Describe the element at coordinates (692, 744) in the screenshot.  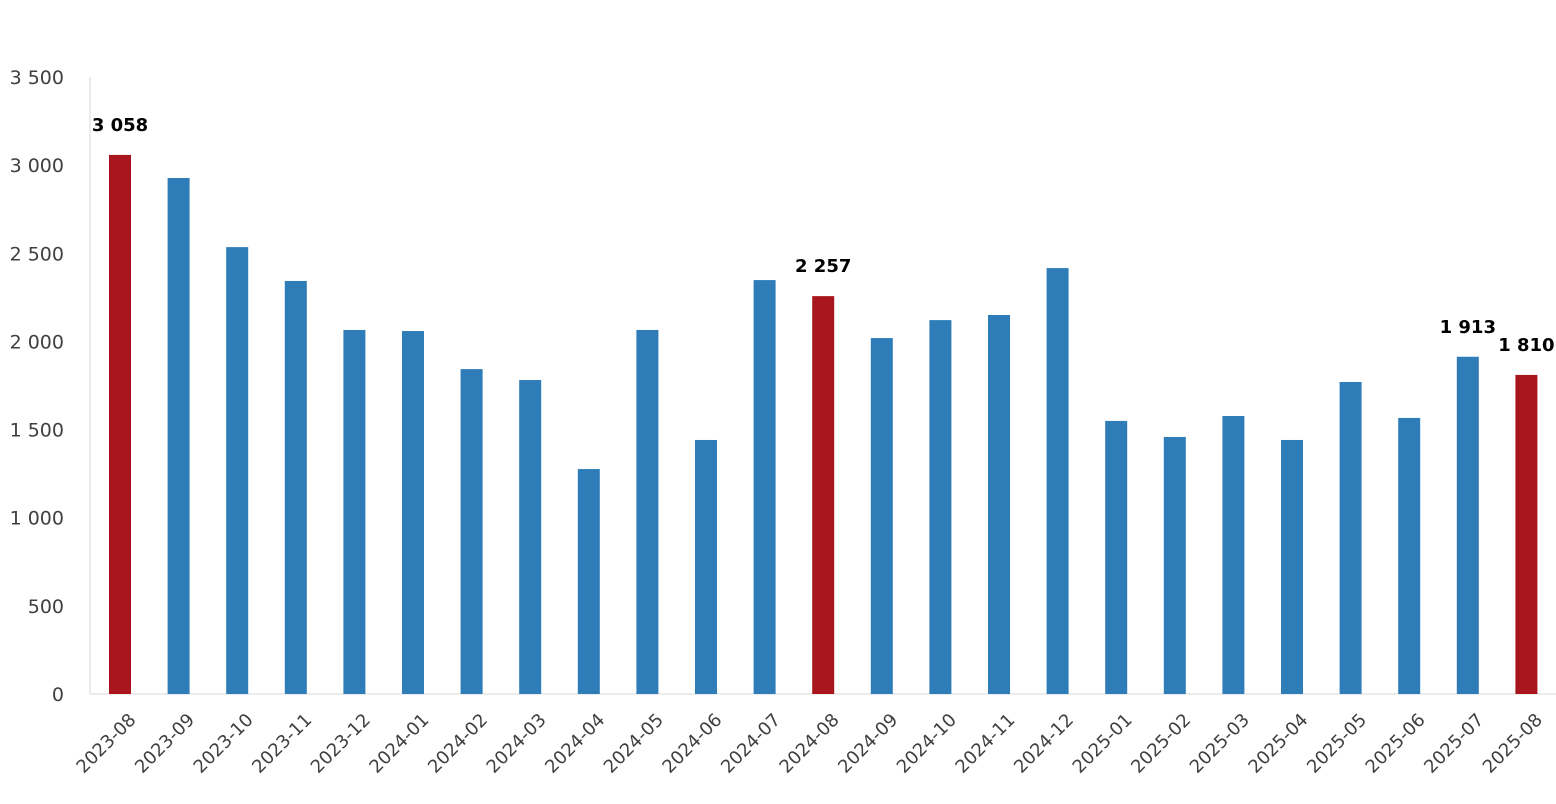
I see `x-tick-label: 2024-06` at that location.